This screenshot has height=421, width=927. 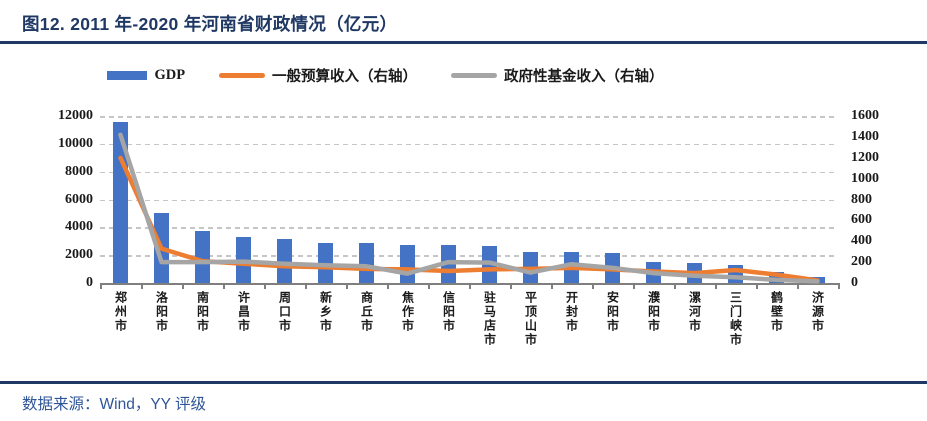 What do you see at coordinates (79, 199) in the screenshot?
I see `left-axis-tick-label: 6000` at bounding box center [79, 199].